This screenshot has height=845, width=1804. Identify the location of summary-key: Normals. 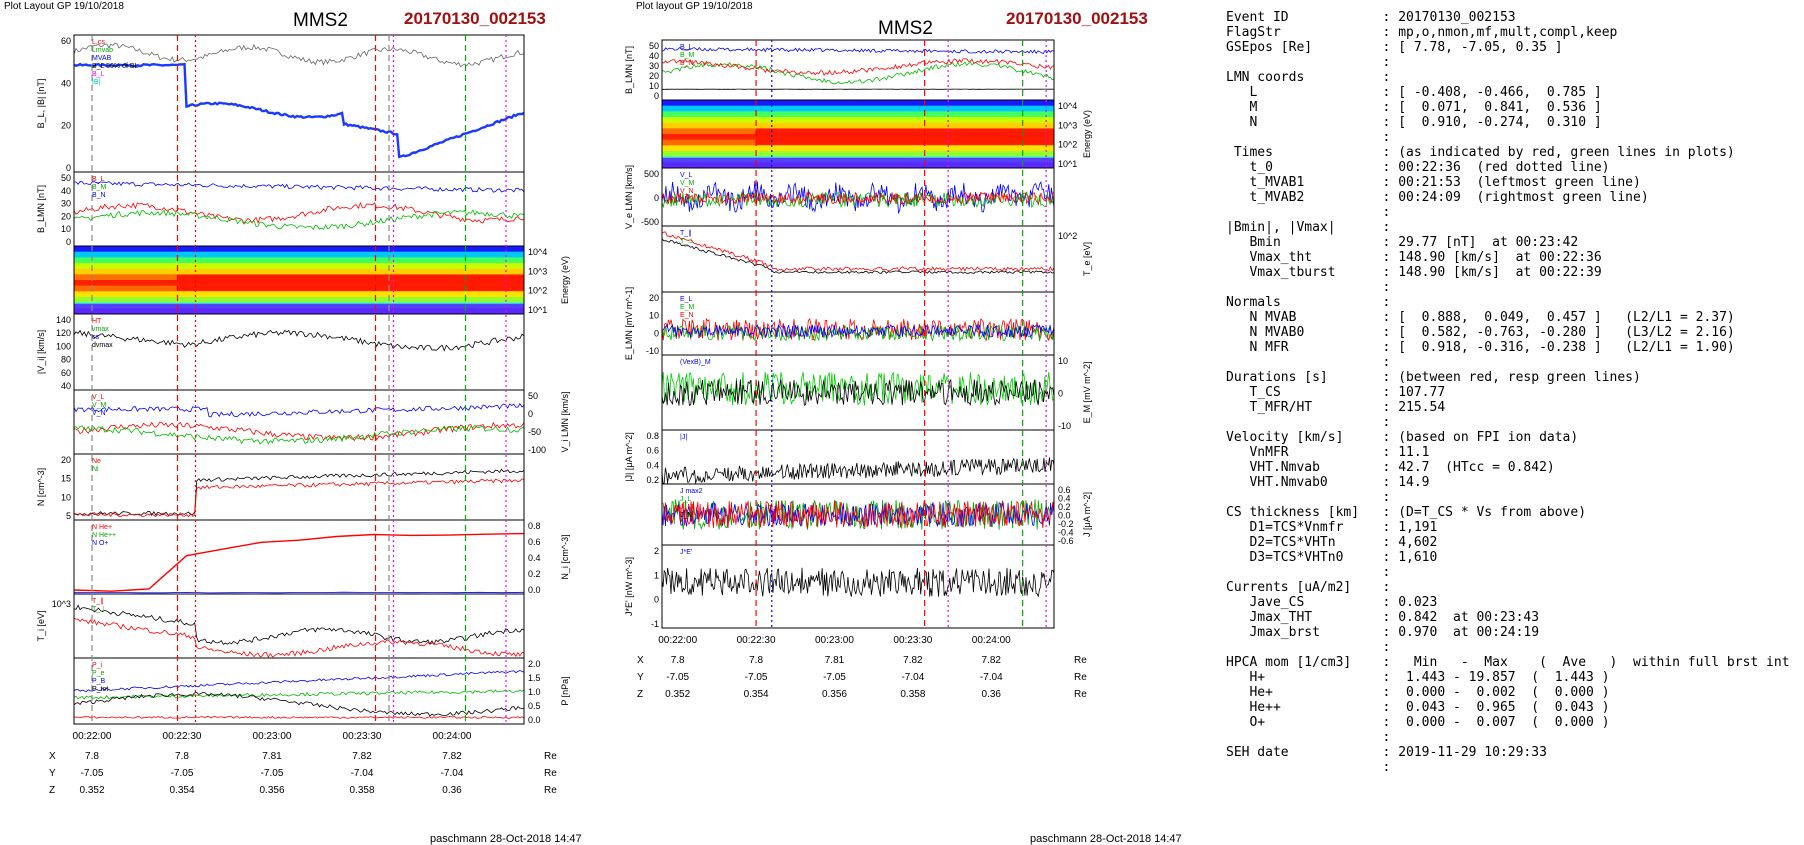
(1304, 302).